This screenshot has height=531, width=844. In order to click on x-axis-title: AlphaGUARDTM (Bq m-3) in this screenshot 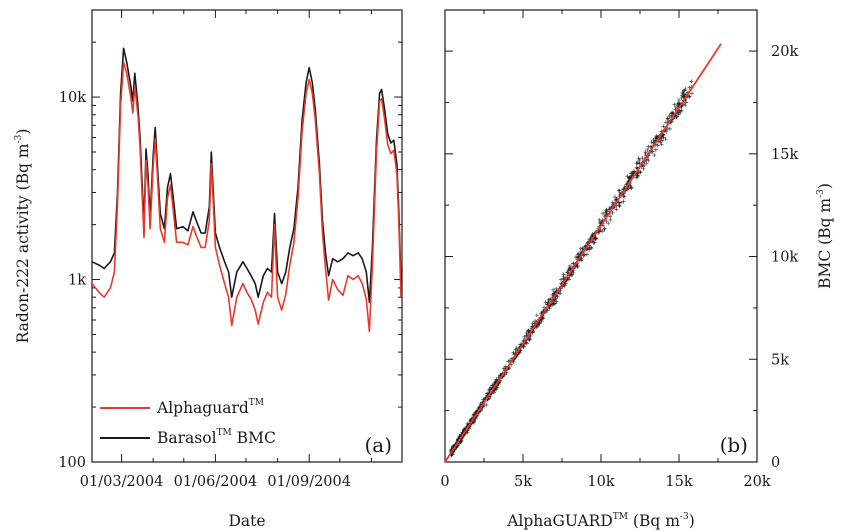, I will do `click(600, 521)`.